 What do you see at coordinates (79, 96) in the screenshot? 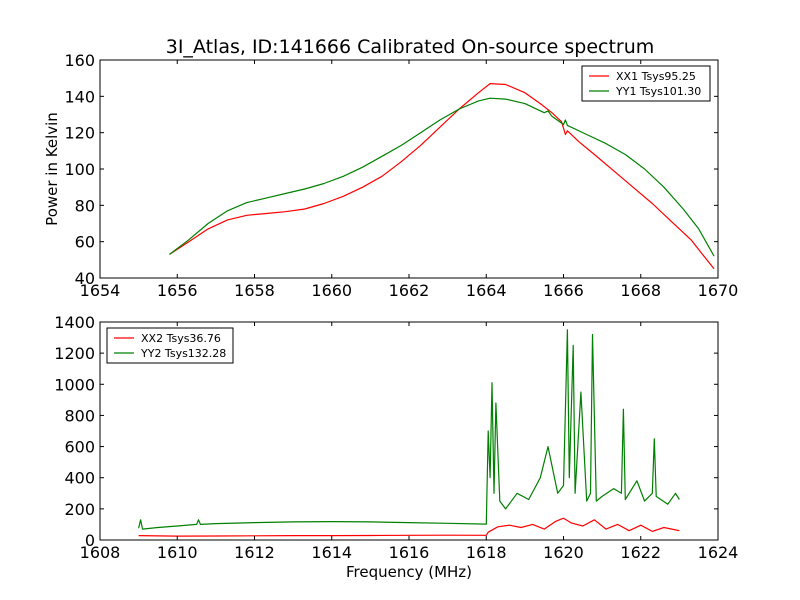
I see `y-tick-label: 140` at bounding box center [79, 96].